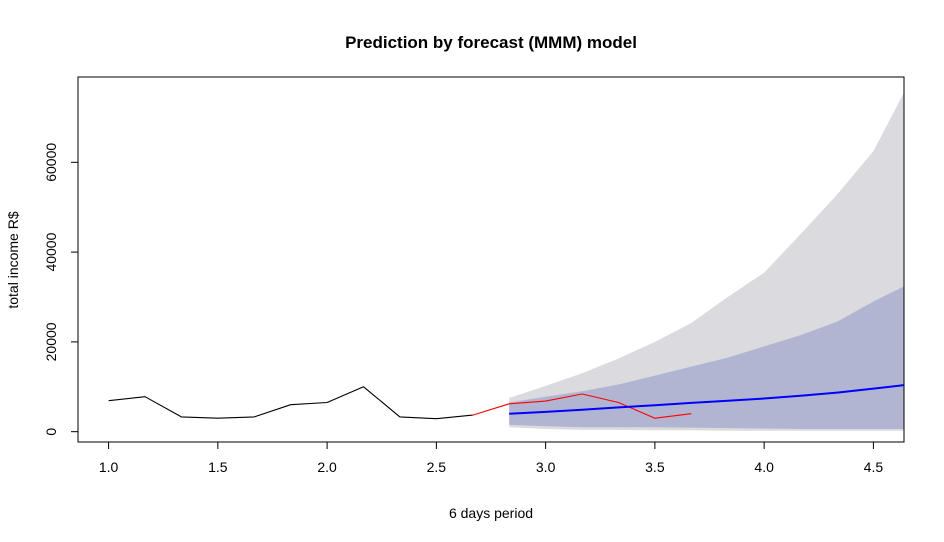  What do you see at coordinates (327, 467) in the screenshot?
I see `x-tick-label: 2.0` at bounding box center [327, 467].